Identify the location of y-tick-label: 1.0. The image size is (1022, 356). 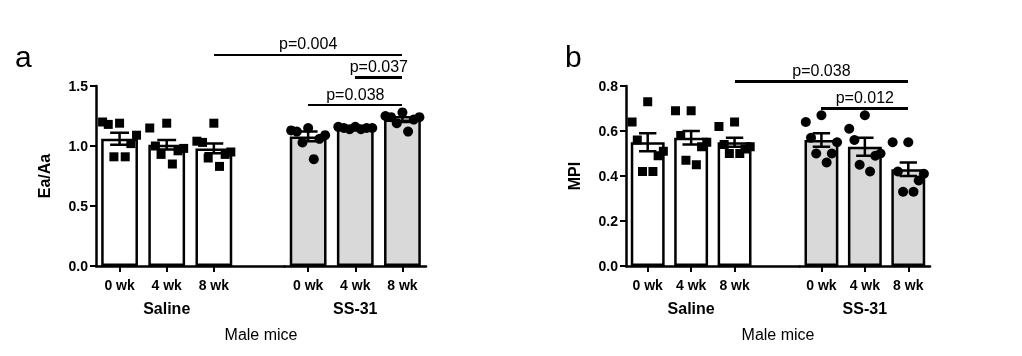
(78, 146).